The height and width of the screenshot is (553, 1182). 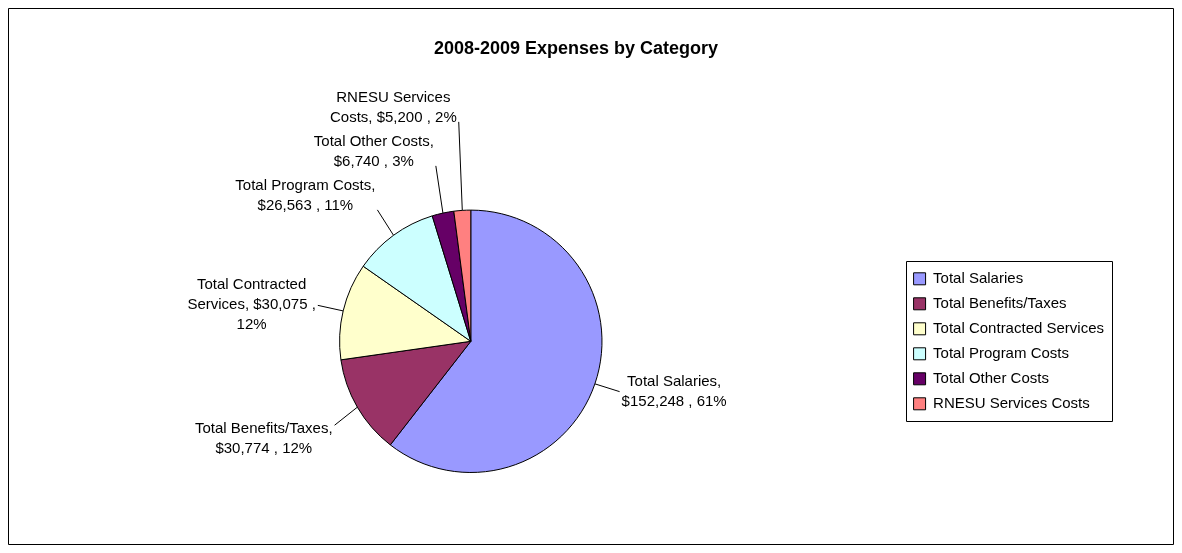 What do you see at coordinates (576, 47) in the screenshot?
I see `chart-title: 2008-2009 Expenses by Category` at bounding box center [576, 47].